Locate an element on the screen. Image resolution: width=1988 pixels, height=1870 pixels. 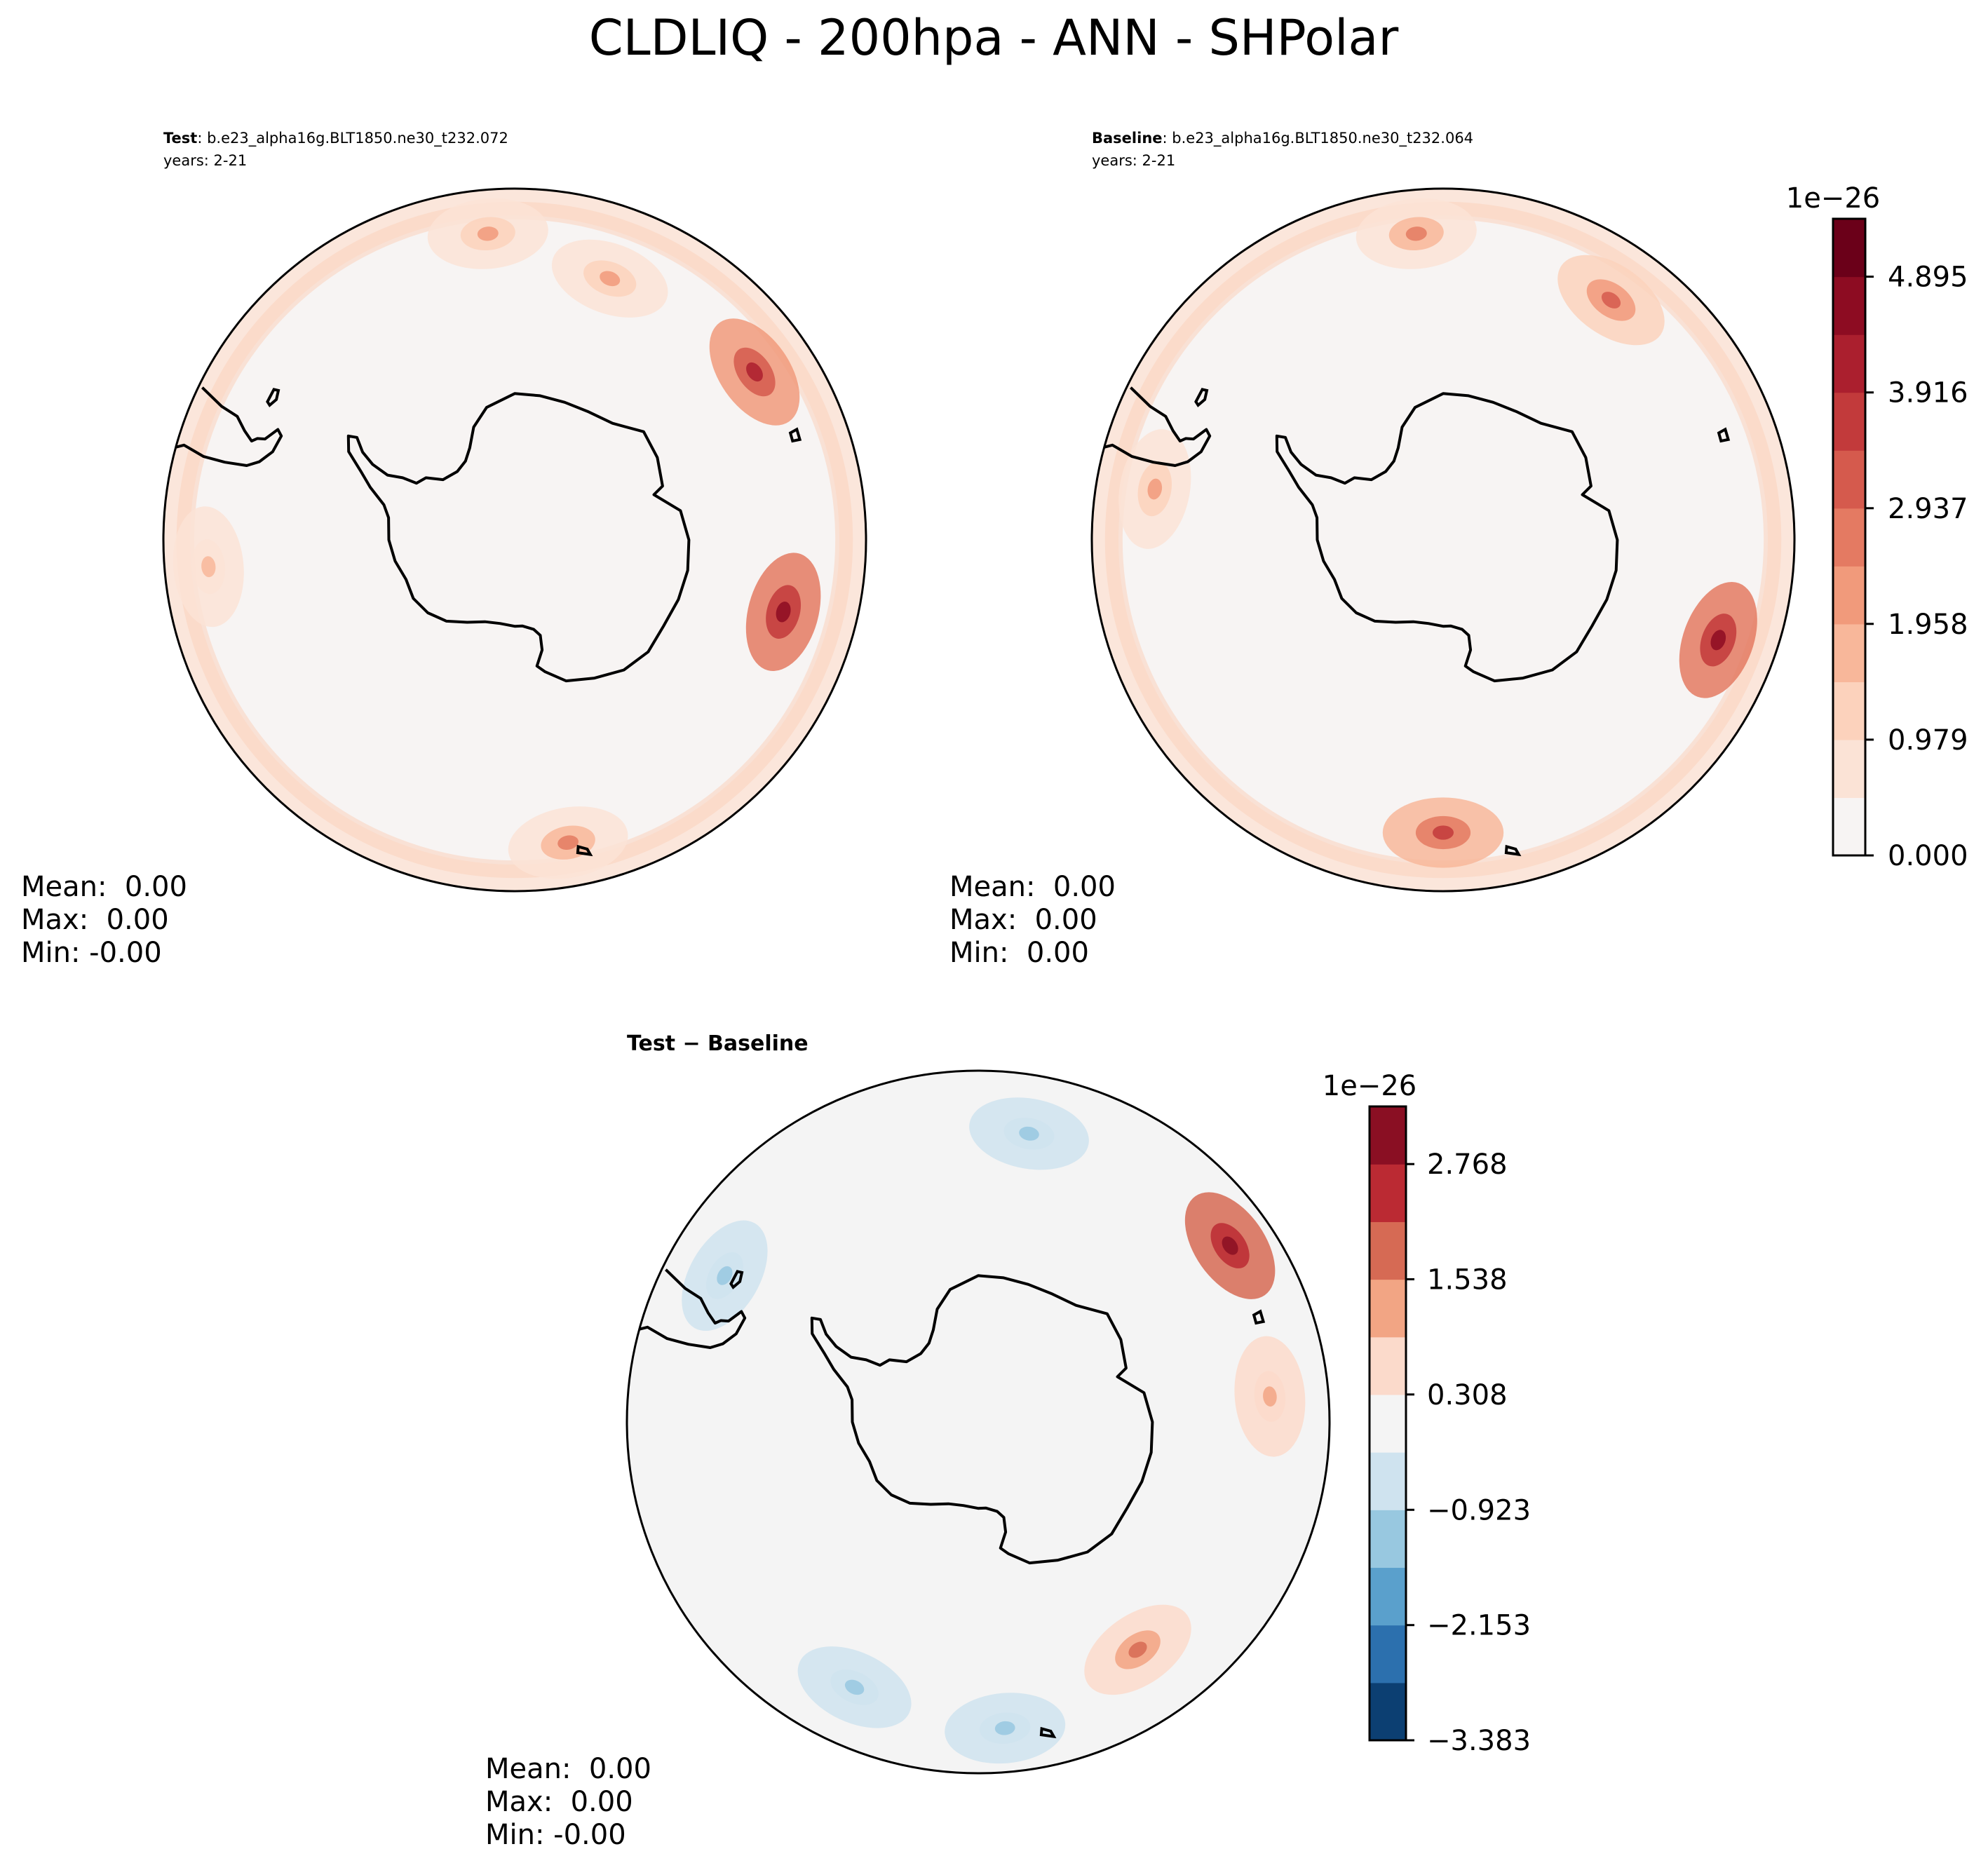
map-test-land-island-a is located at coordinates (273, 398).